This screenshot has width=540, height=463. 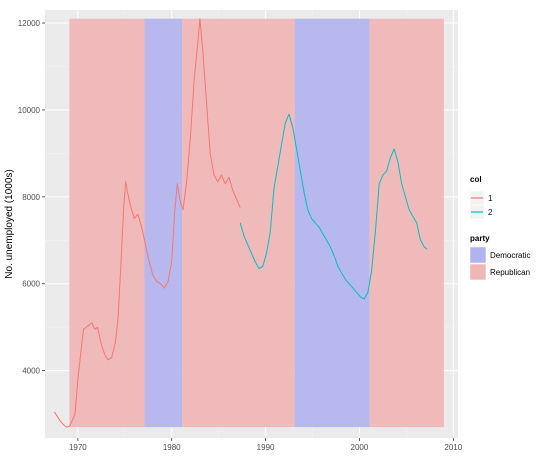 What do you see at coordinates (476, 179) in the screenshot?
I see `legend-col-title: col` at bounding box center [476, 179].